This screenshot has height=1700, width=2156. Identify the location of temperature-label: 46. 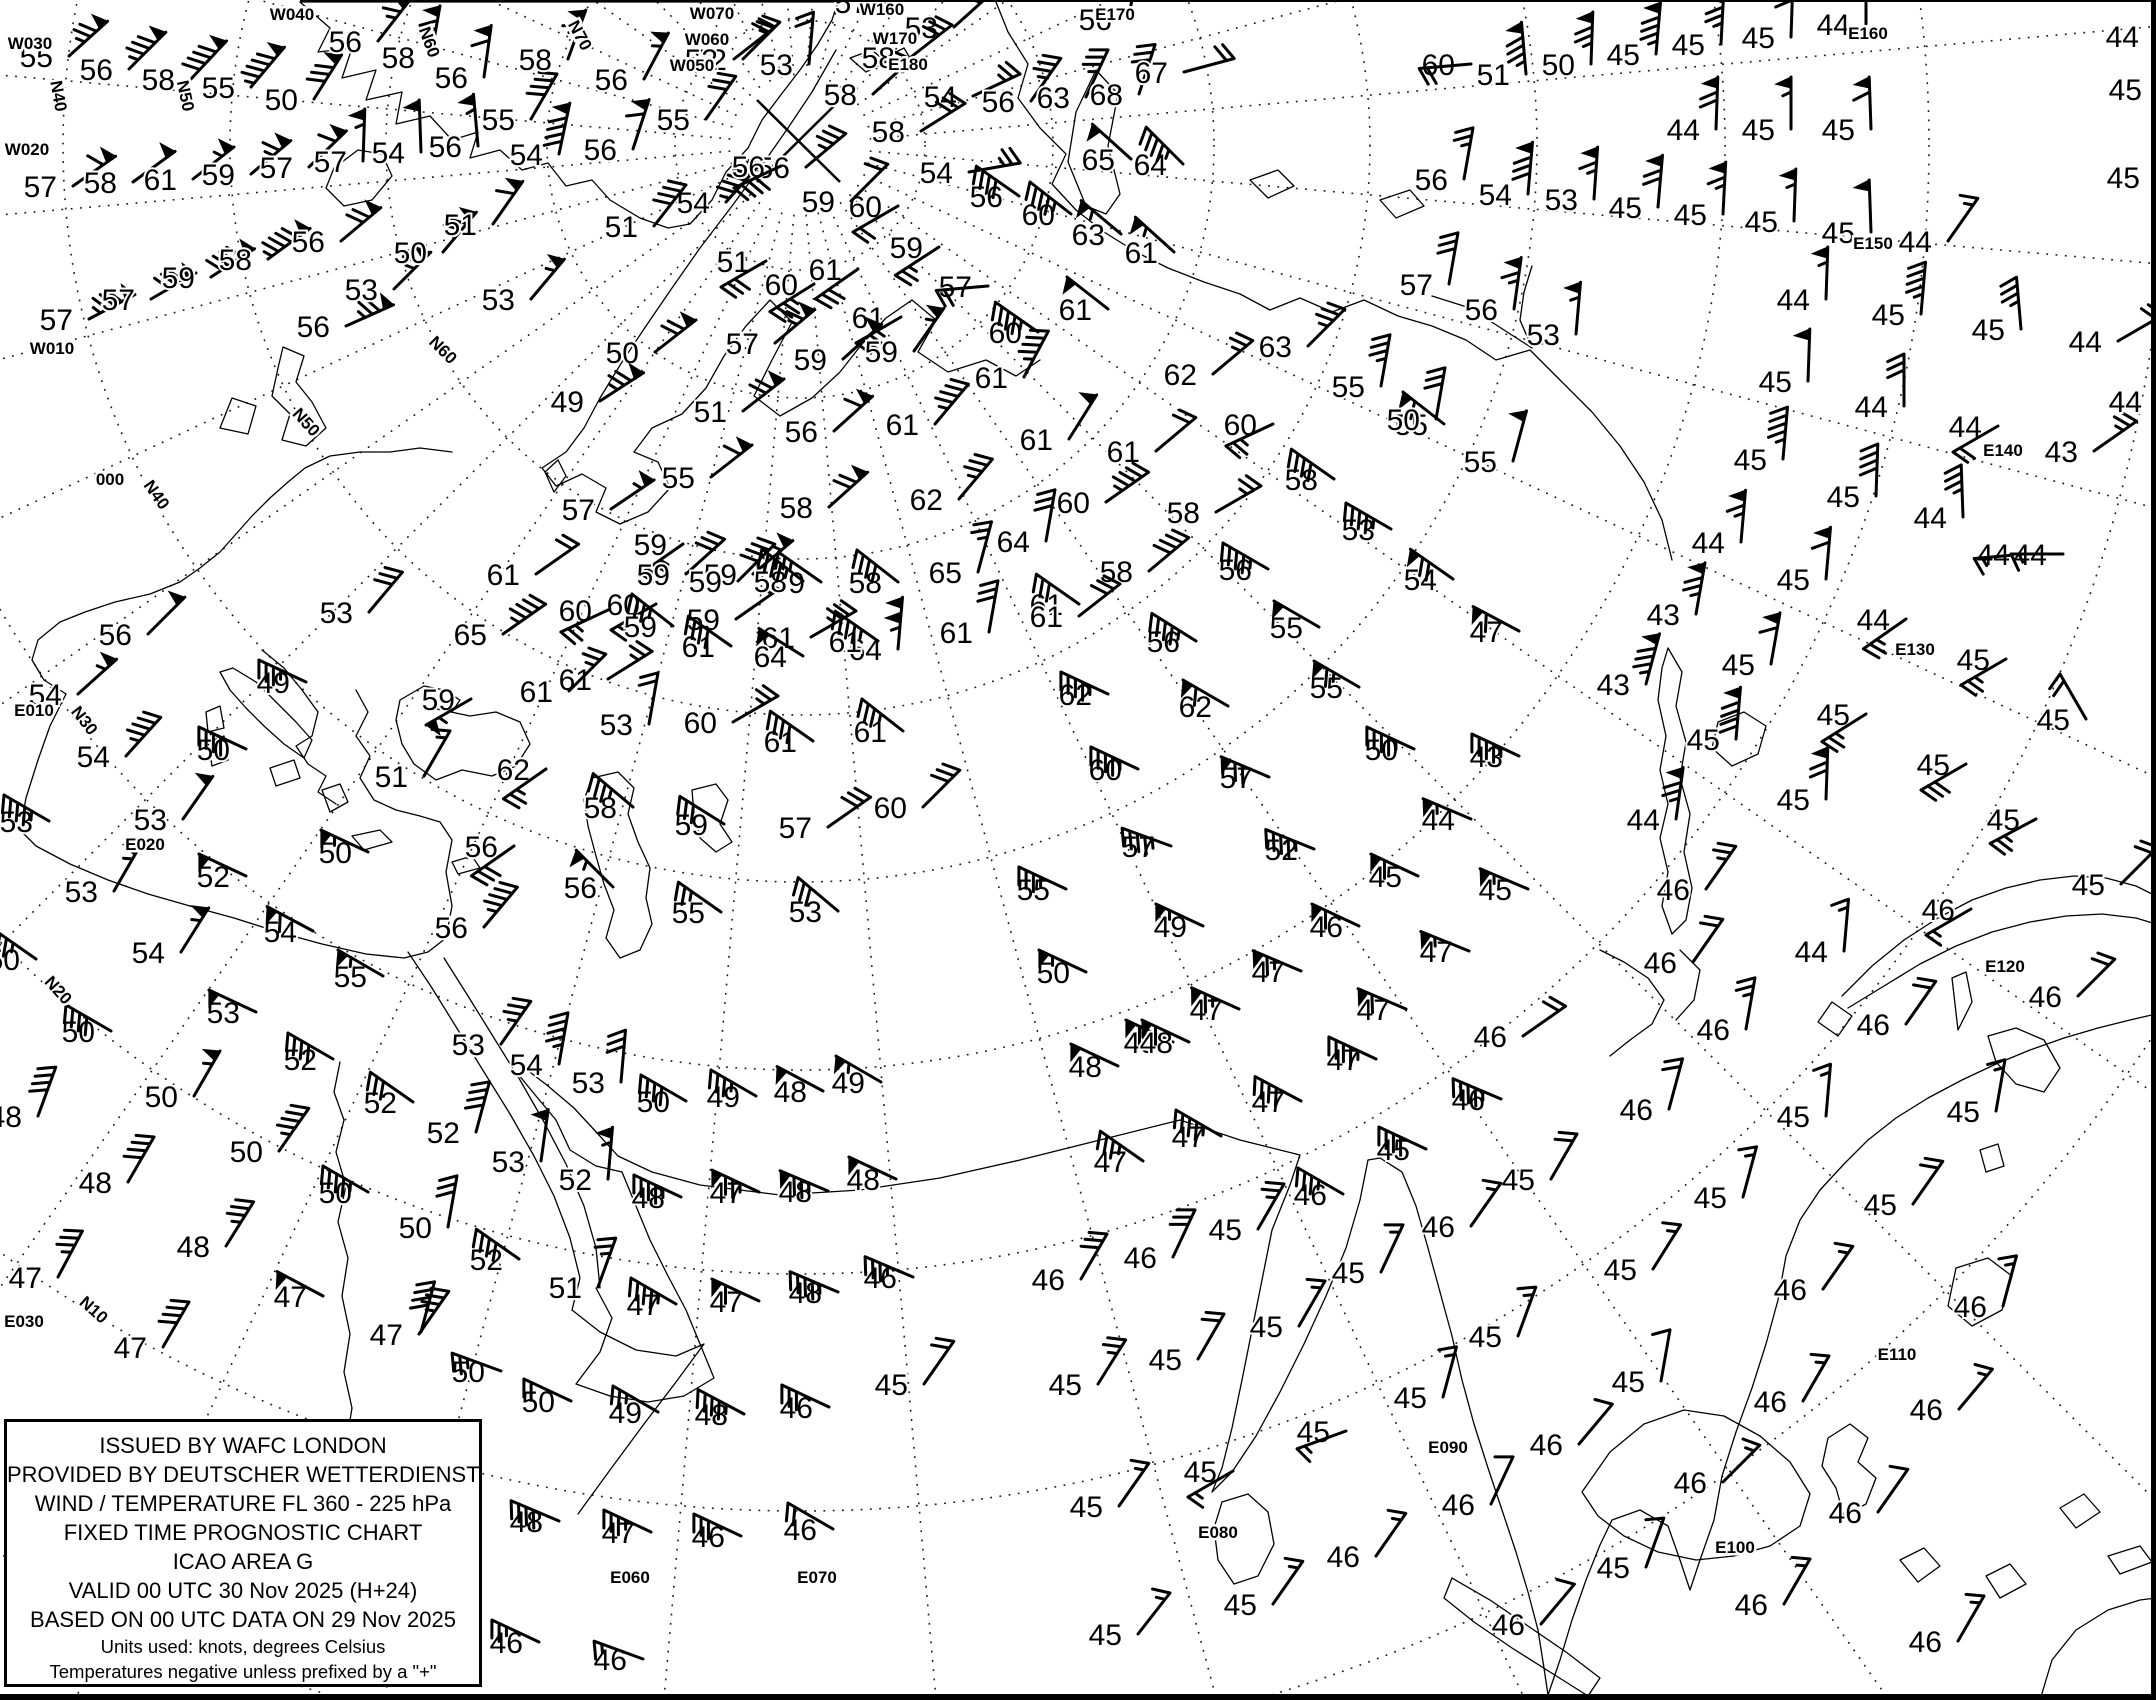
(1660, 963).